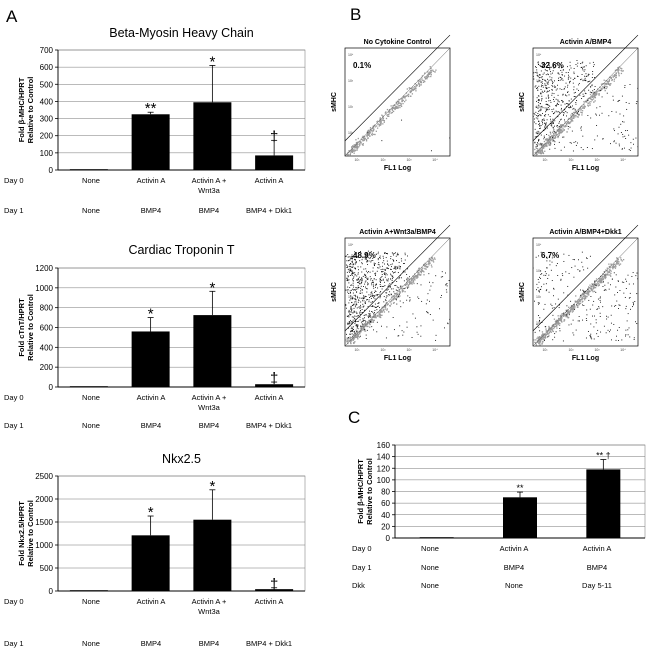 The height and width of the screenshot is (653, 661). I want to click on row-label: Day 0, so click(14, 397).